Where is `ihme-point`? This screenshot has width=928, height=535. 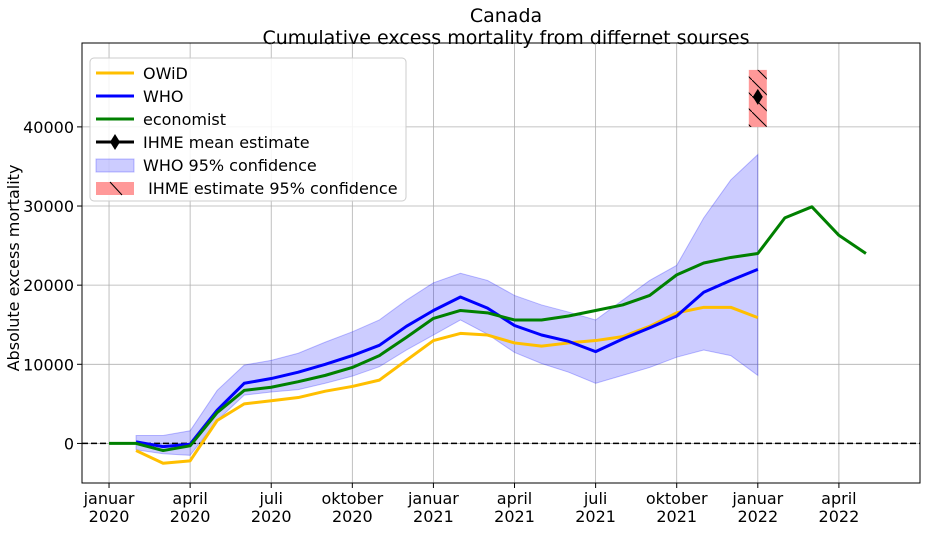
ihme-point is located at coordinates (757, 96).